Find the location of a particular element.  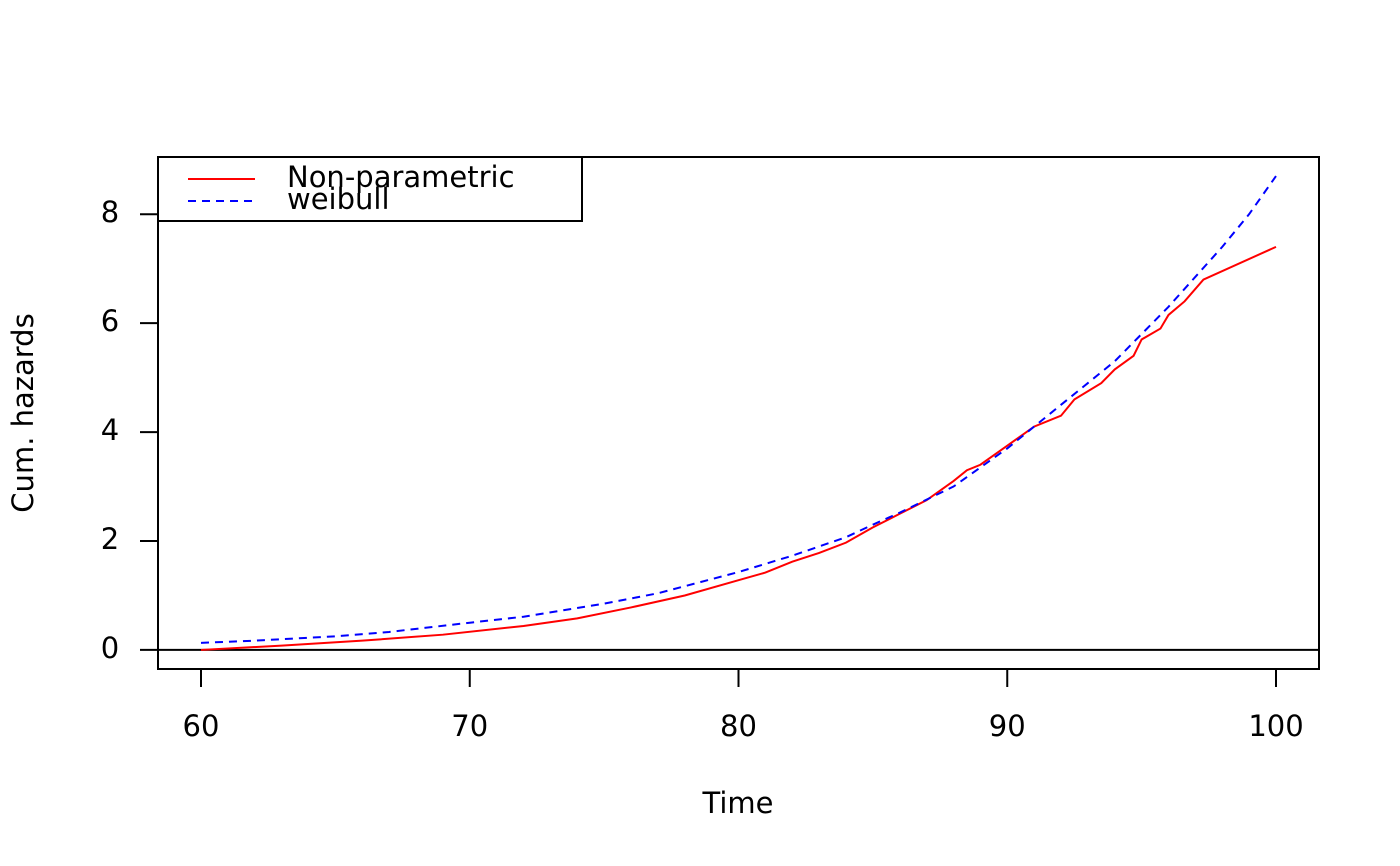

y-tick-label: 4 is located at coordinates (110, 430).